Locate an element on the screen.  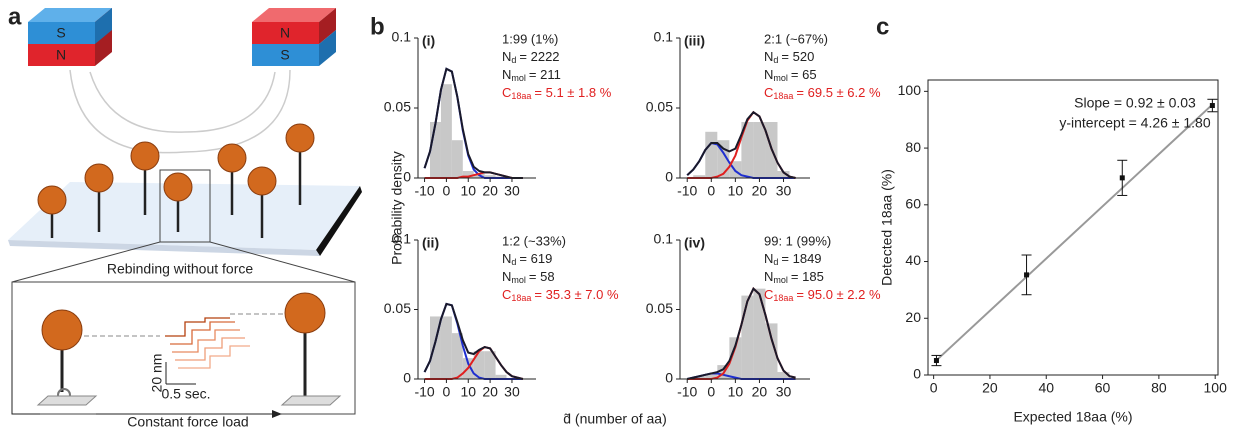
subplot-label: (i) is located at coordinates (428, 41).